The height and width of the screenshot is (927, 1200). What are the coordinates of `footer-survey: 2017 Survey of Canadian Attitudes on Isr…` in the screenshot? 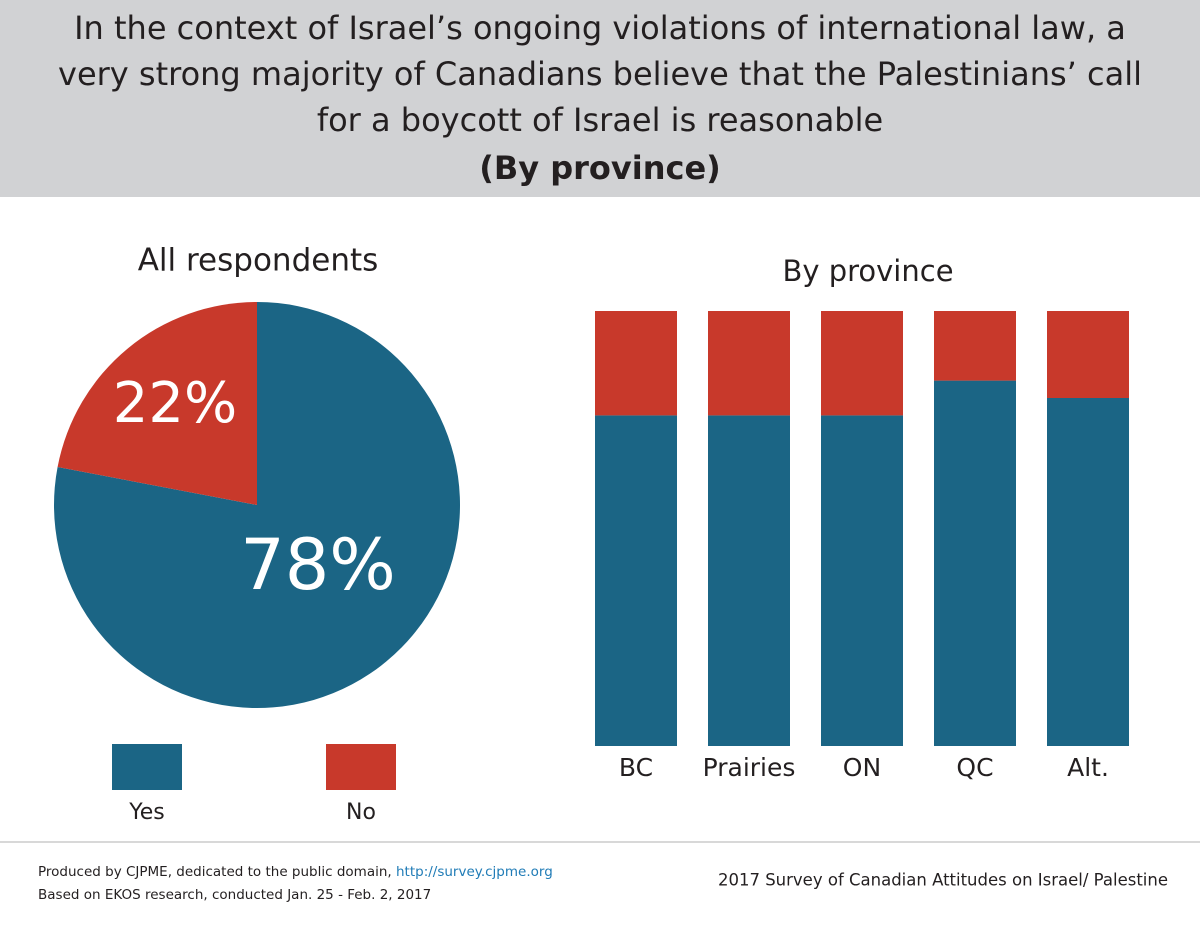 It's located at (943, 880).